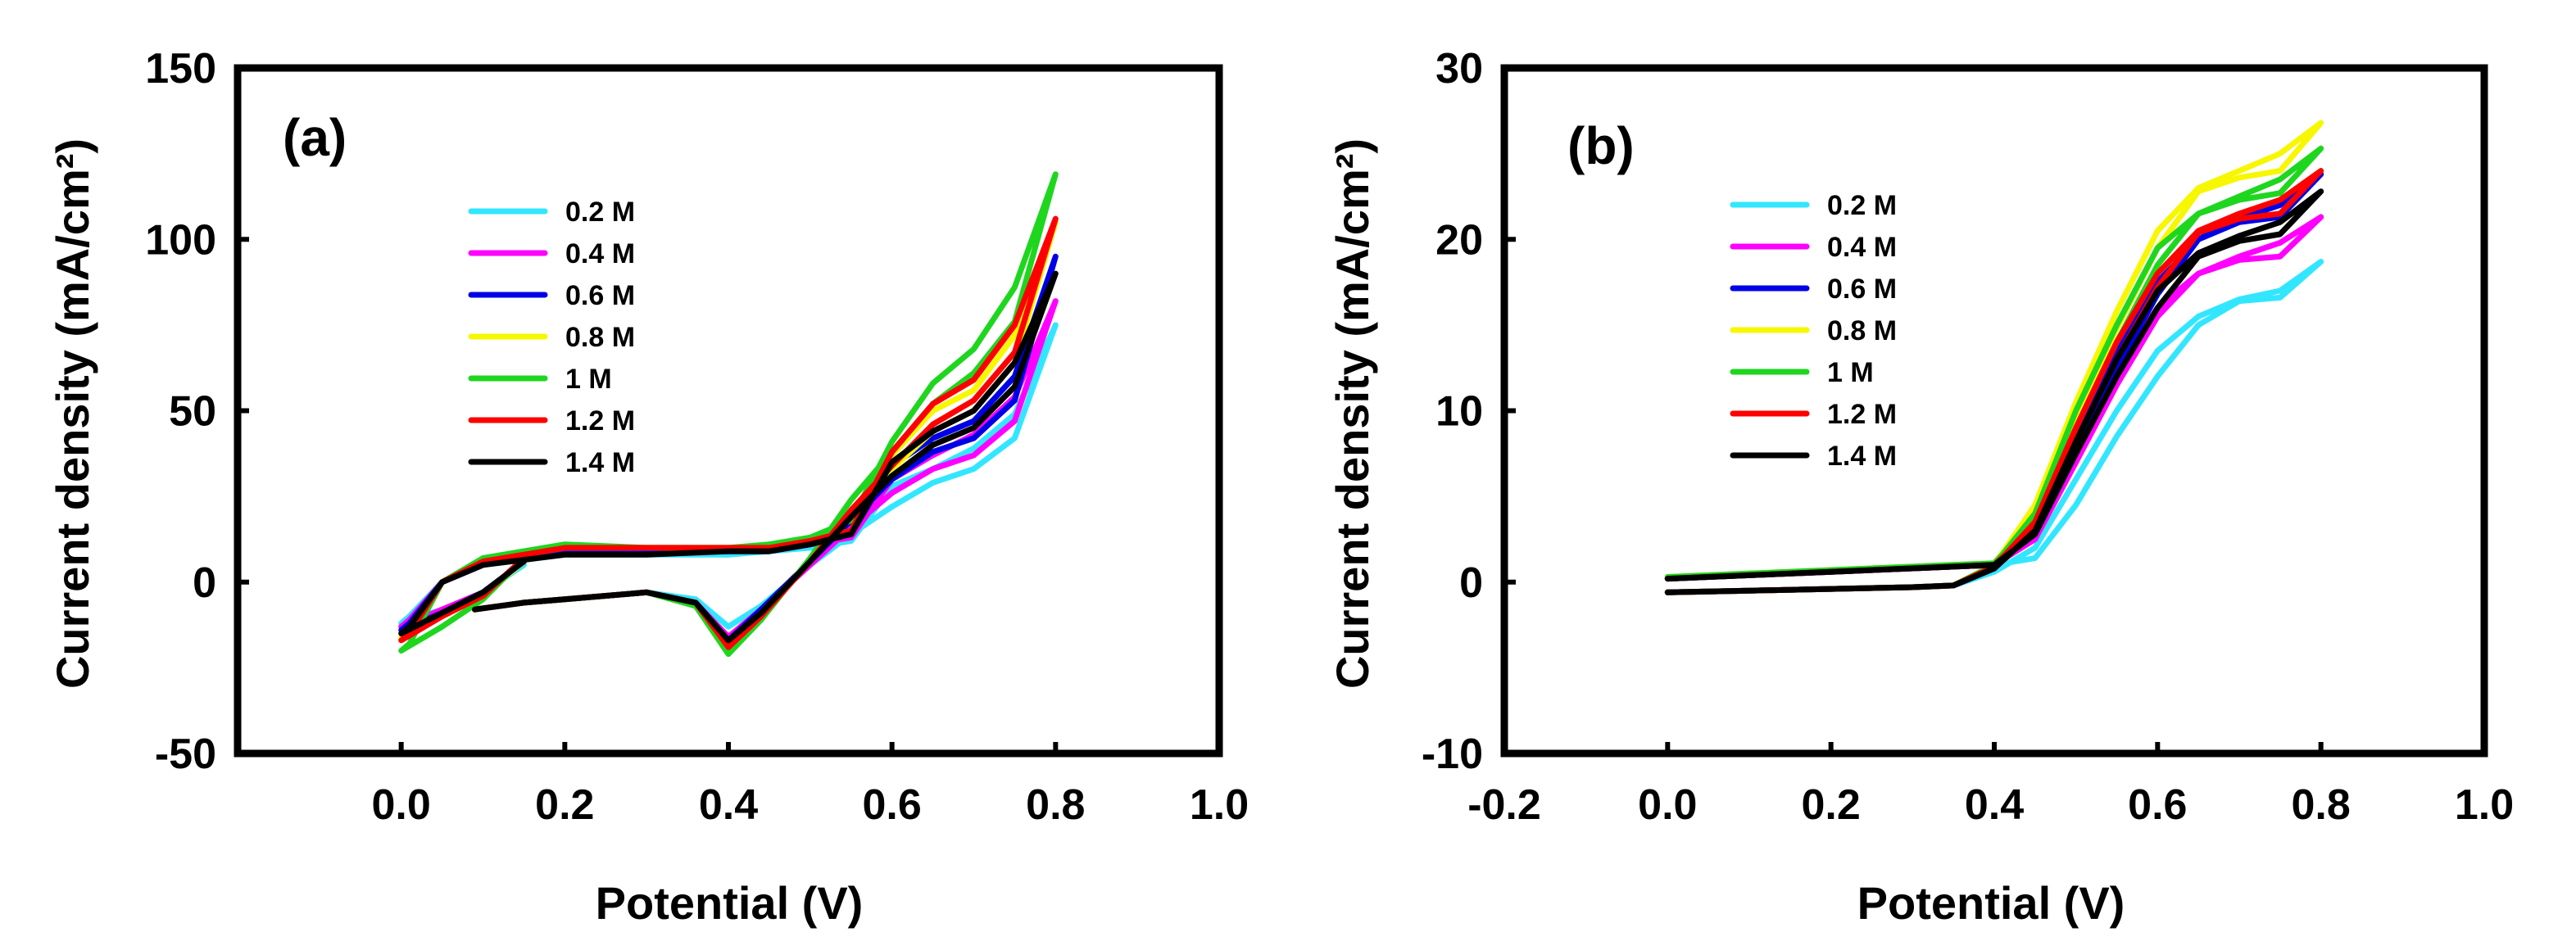 The height and width of the screenshot is (950, 2576). Describe the element at coordinates (204, 583) in the screenshot. I see `panel-a-y-tick-label: 0` at that location.